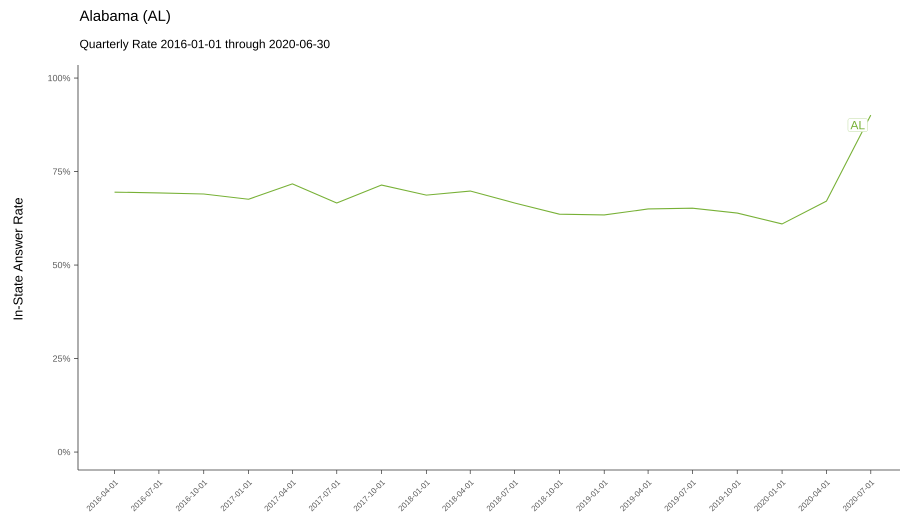 The width and height of the screenshot is (901, 521). I want to click on y-axis-title: In-State Answer Rate, so click(18, 259).